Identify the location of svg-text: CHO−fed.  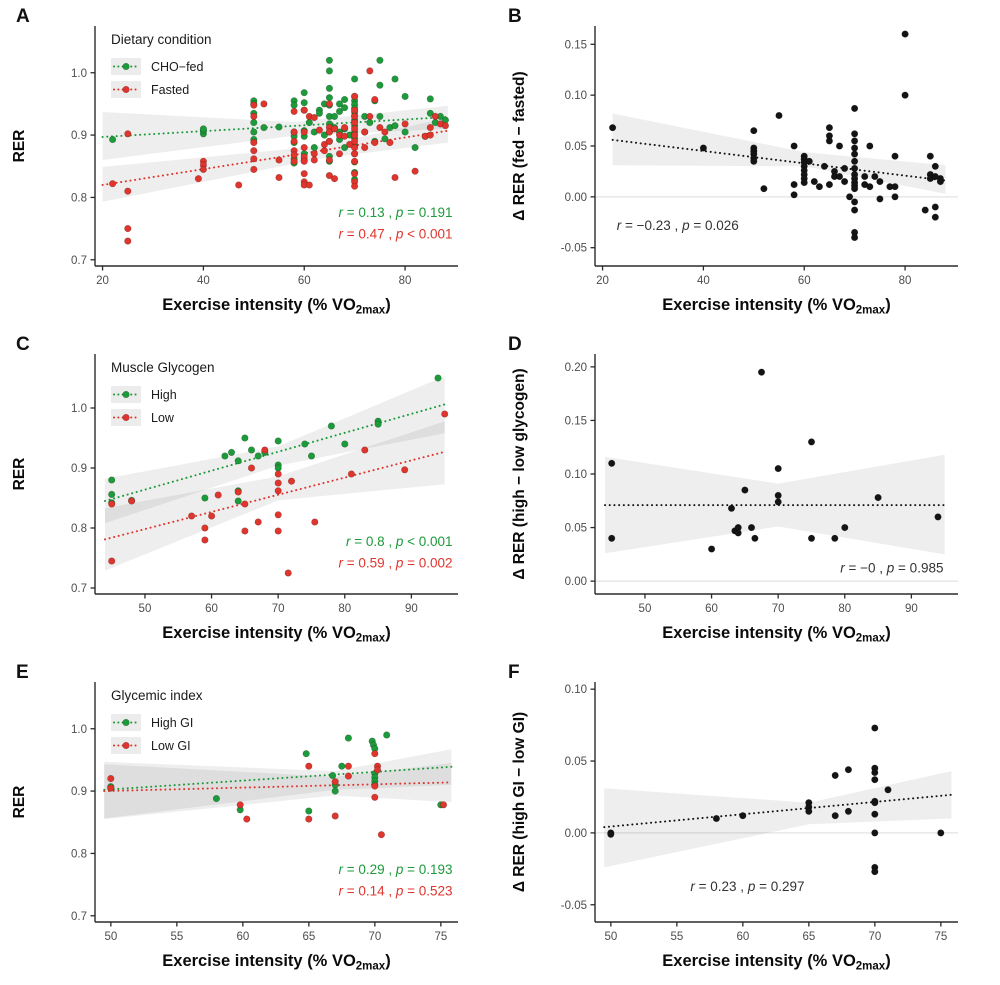
(177, 67).